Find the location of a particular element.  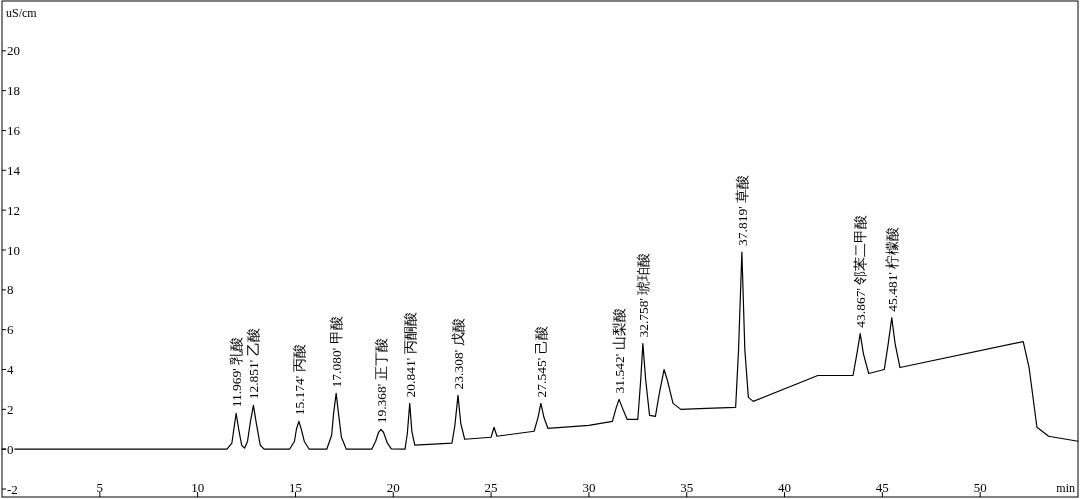

annotation: 45.481' 柠檬酸 is located at coordinates (892, 269).